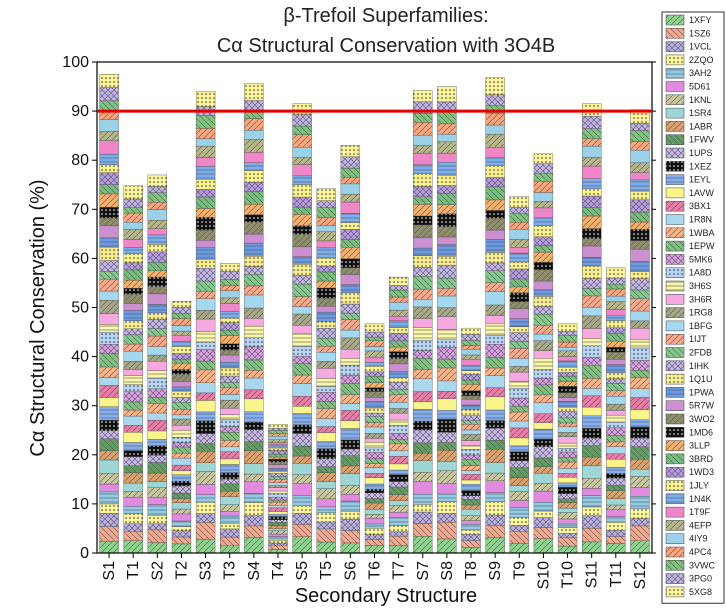 Image resolution: width=726 pixels, height=613 pixels. What do you see at coordinates (700, 512) in the screenshot?
I see `legend-label-1T9F: 1T9F` at bounding box center [700, 512].